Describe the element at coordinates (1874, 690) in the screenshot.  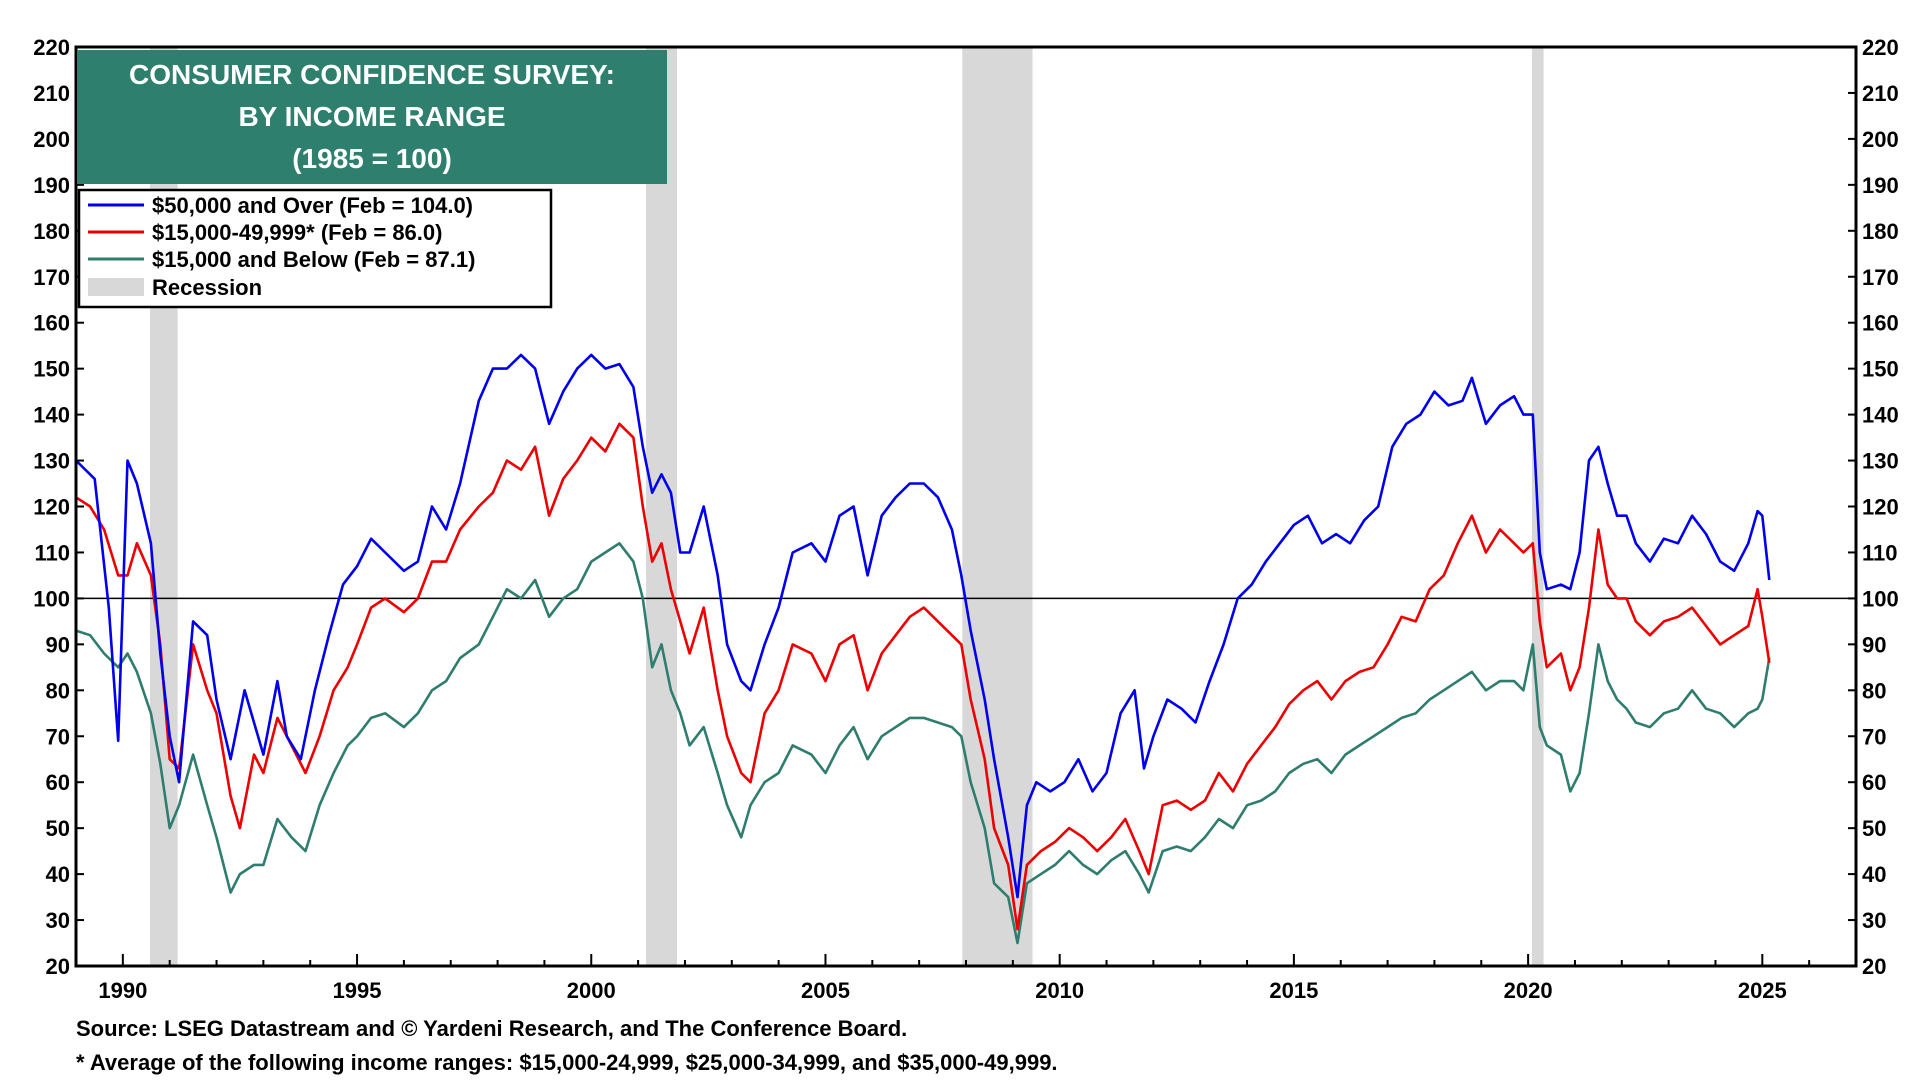
I see `y-tick-right-label: 80` at that location.